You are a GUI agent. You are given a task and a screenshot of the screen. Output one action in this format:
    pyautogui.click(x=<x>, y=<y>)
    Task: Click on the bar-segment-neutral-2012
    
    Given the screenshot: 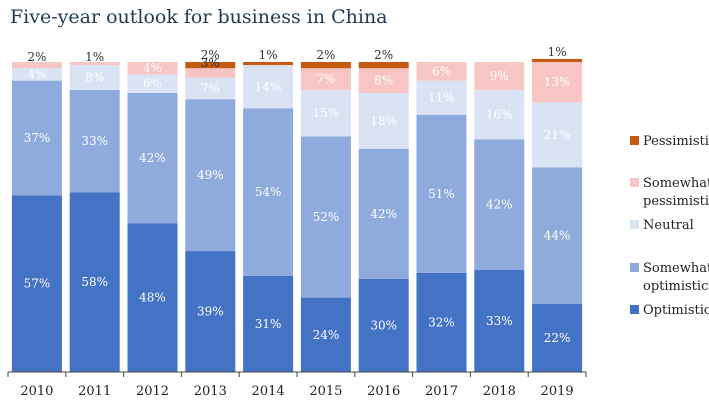 What is the action you would take?
    pyautogui.click(x=152, y=83)
    